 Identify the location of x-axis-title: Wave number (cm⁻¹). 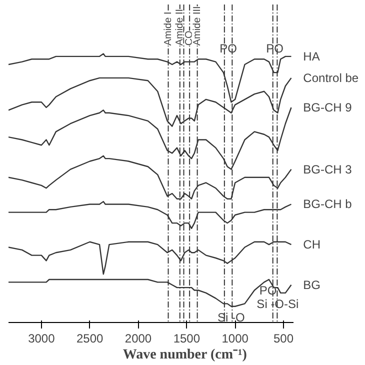
(185, 355).